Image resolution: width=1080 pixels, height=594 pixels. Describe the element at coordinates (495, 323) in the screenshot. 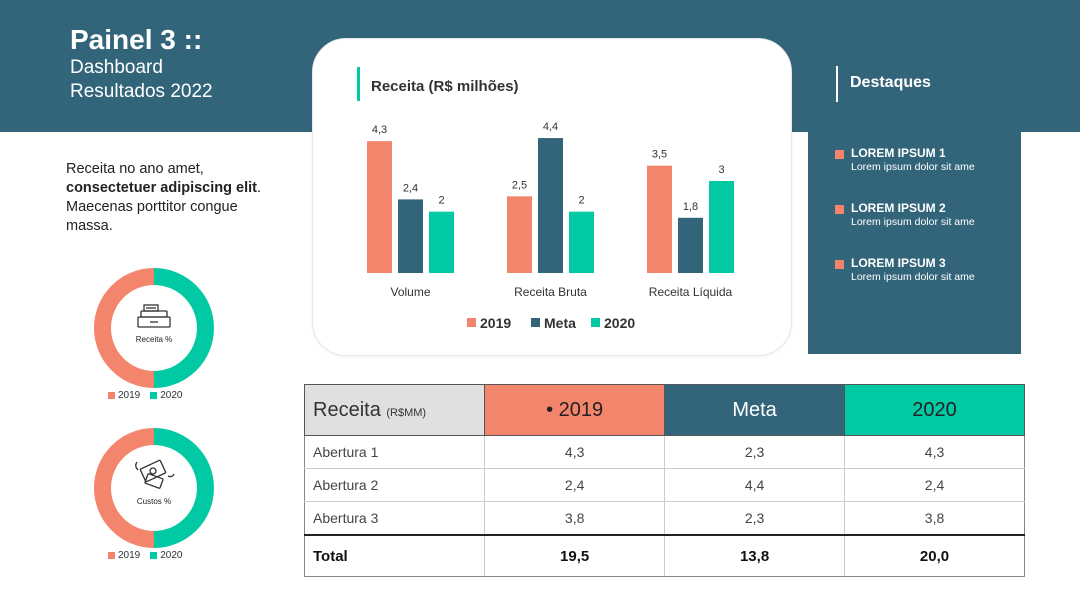

I see `legend-label-2019: 2019` at that location.